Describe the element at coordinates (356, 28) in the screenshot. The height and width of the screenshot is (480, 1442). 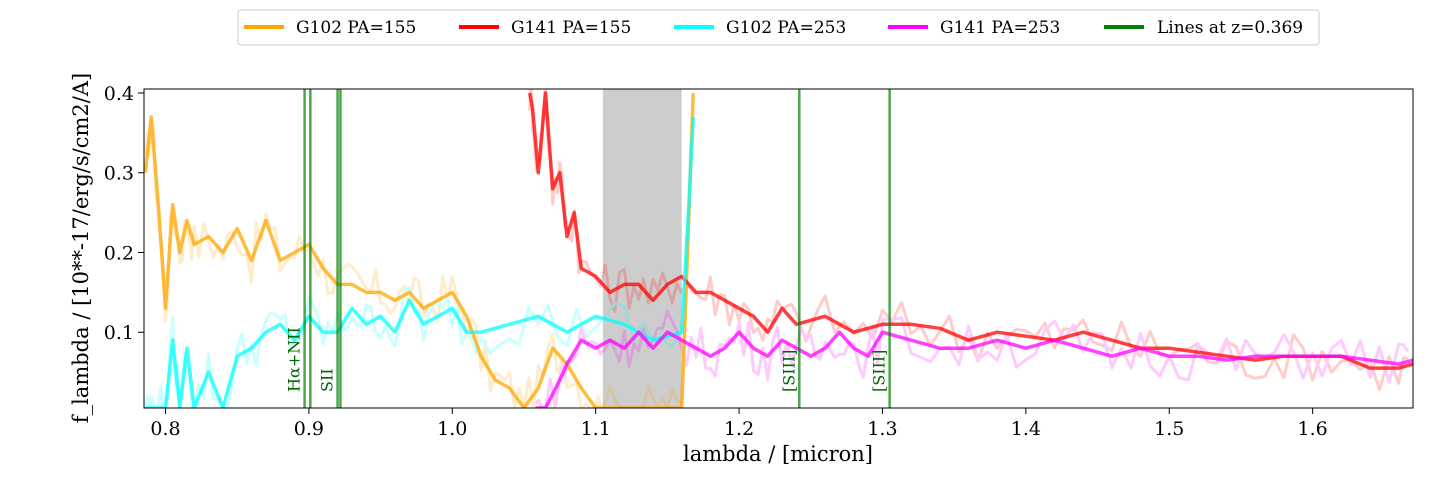
I see `legend-label-g102-pa155: G102 PA=155` at that location.